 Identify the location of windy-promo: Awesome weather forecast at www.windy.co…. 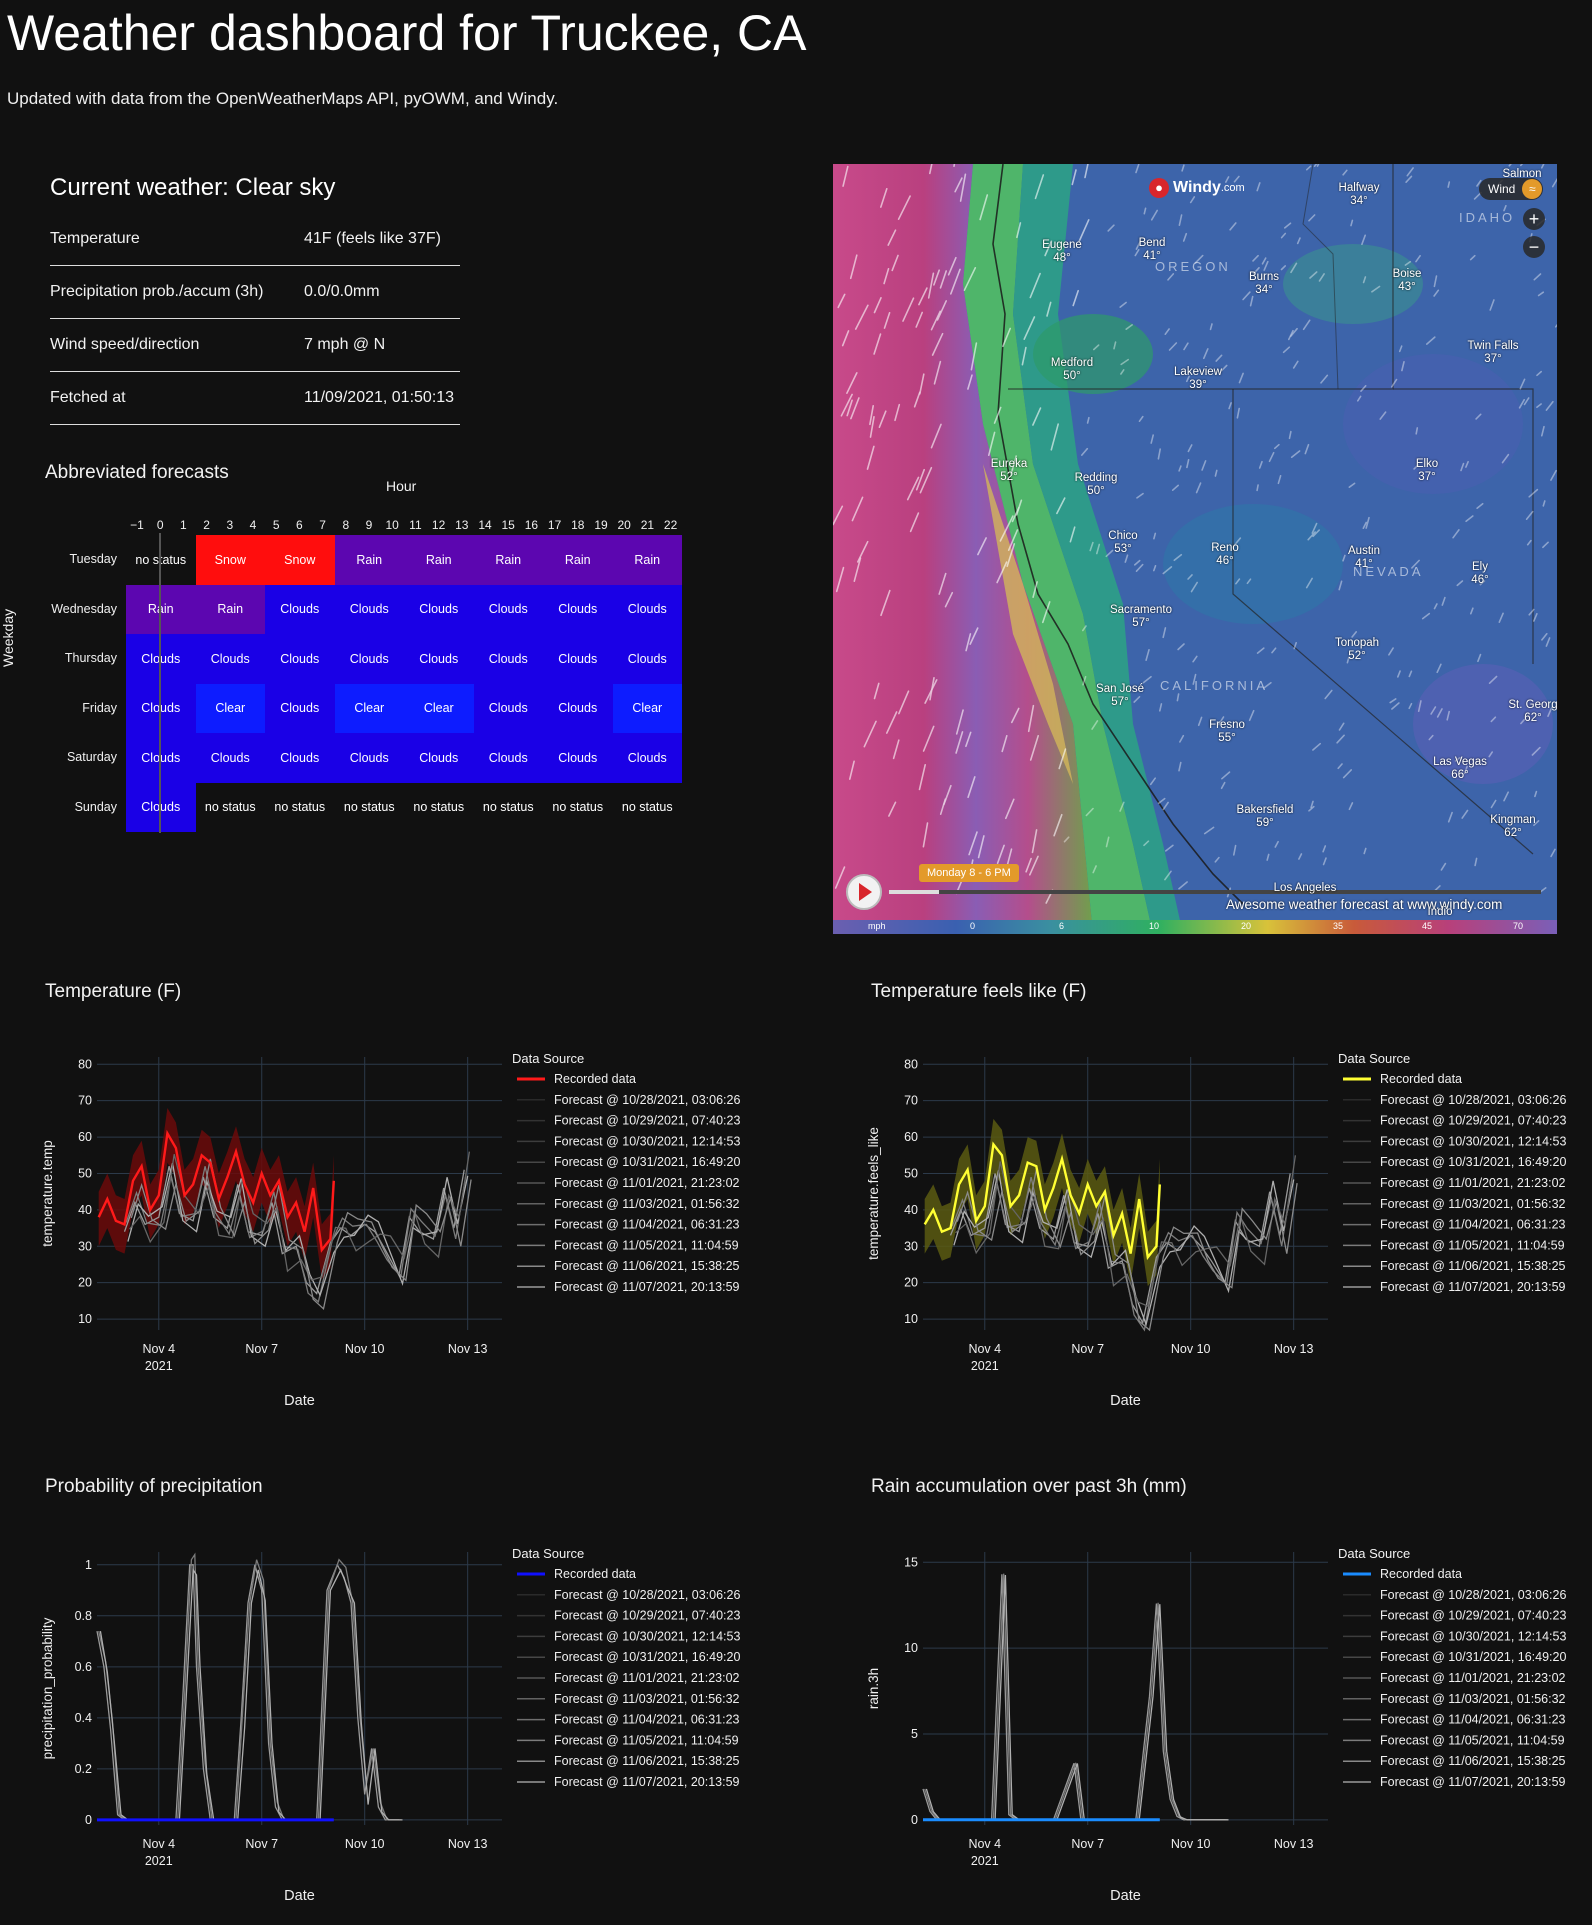
(1364, 904).